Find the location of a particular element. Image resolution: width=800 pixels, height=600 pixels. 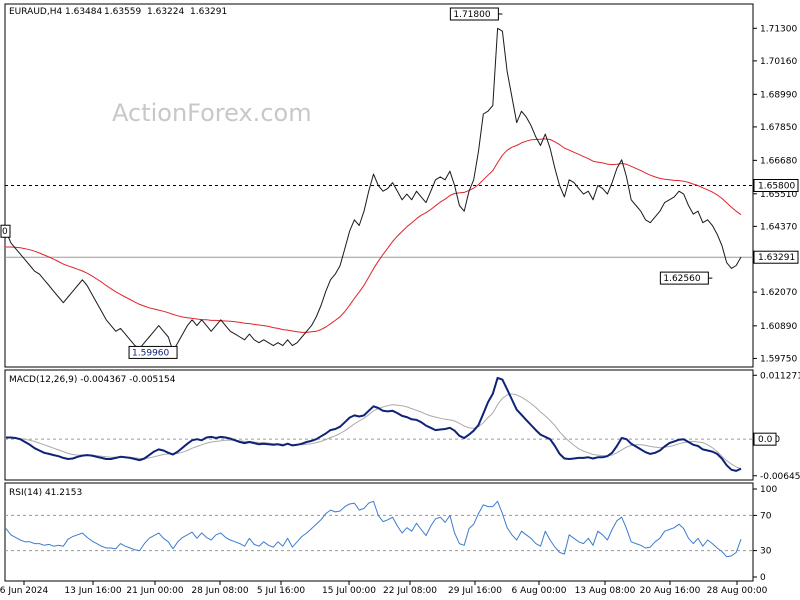

rsi-line is located at coordinates (373, 529).